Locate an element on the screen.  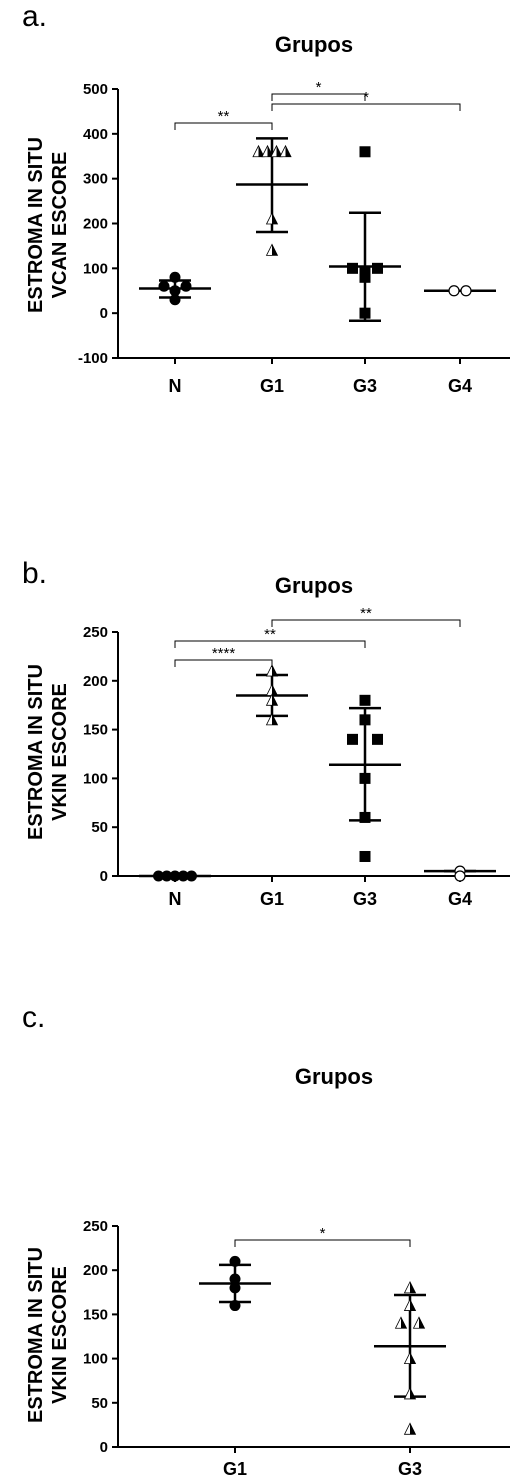
y-tick-label: 400 is located at coordinates (95, 134).